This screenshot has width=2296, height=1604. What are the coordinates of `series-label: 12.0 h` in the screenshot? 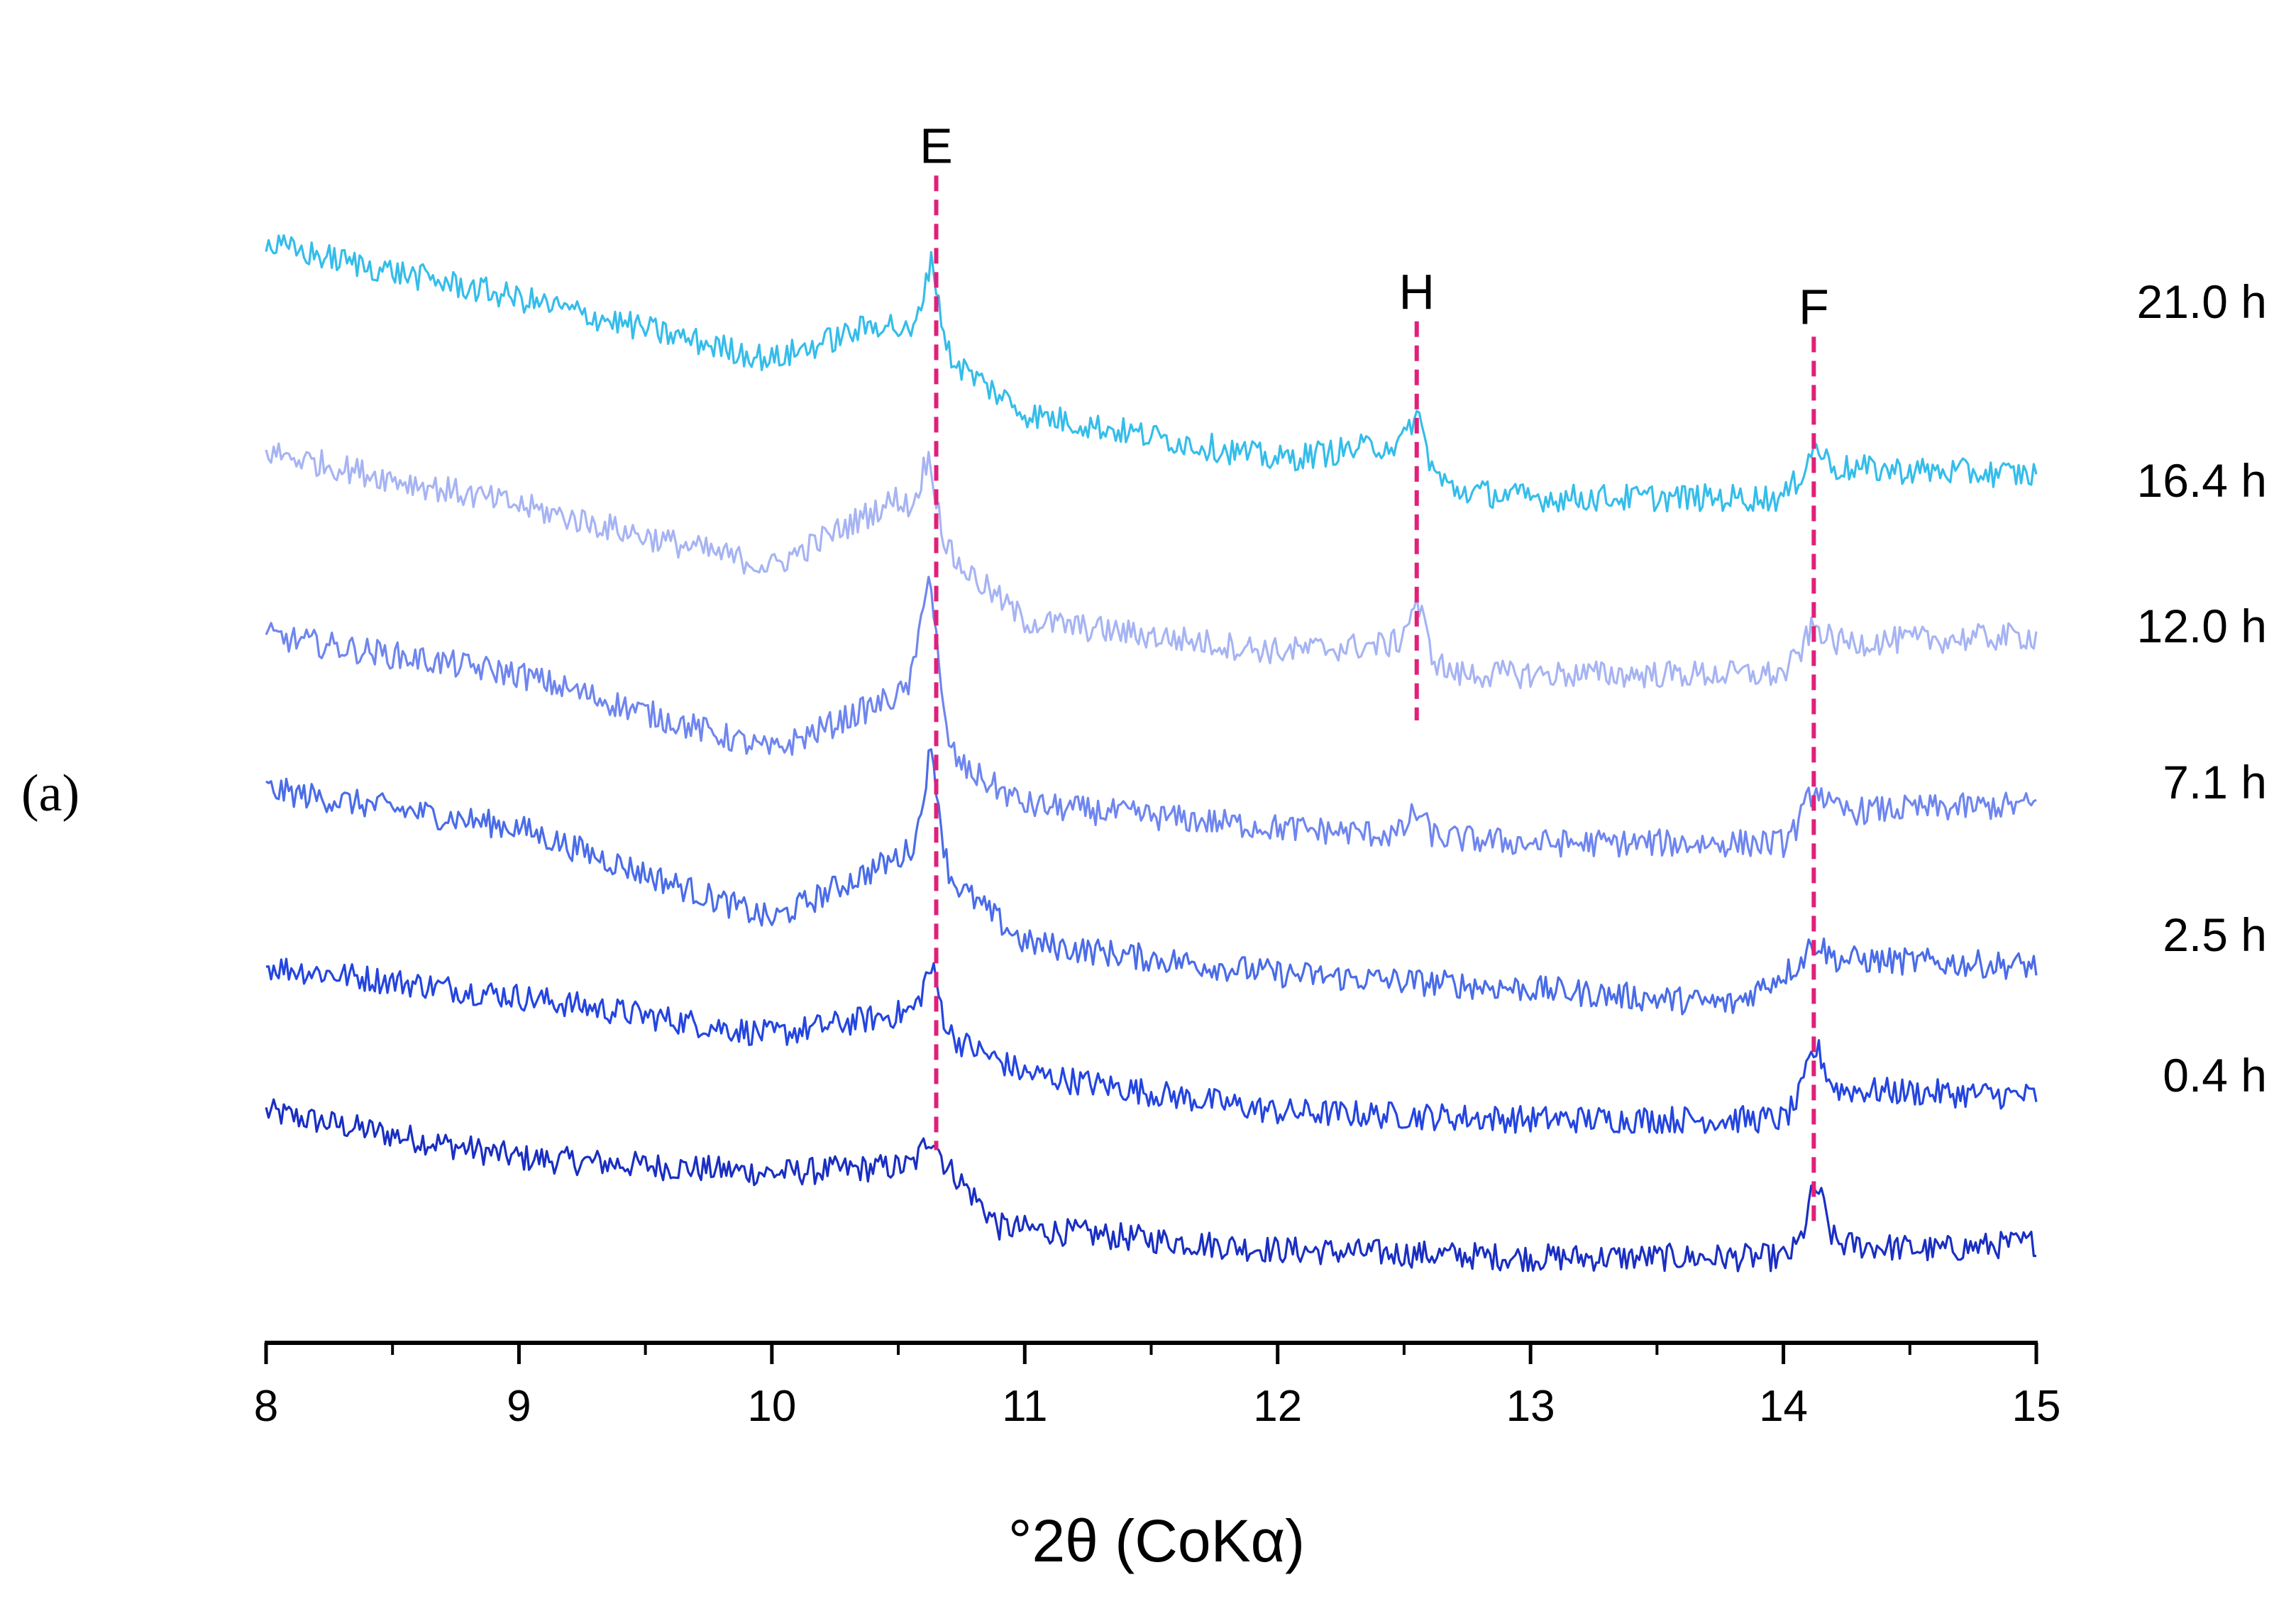 It's located at (2203, 626).